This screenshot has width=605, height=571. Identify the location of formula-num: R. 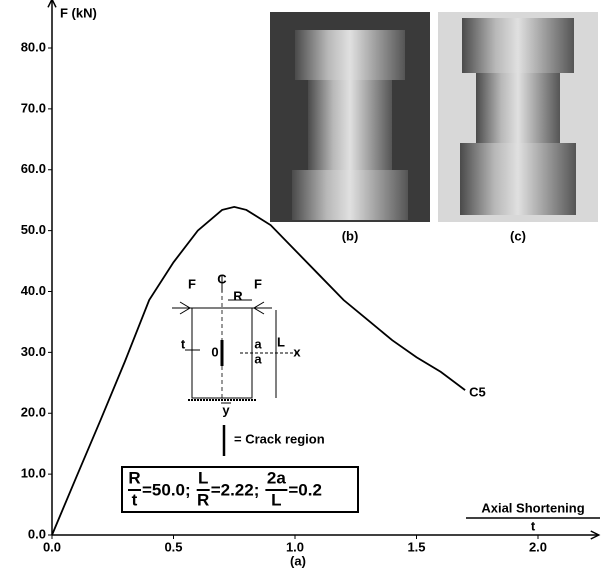
(134, 477).